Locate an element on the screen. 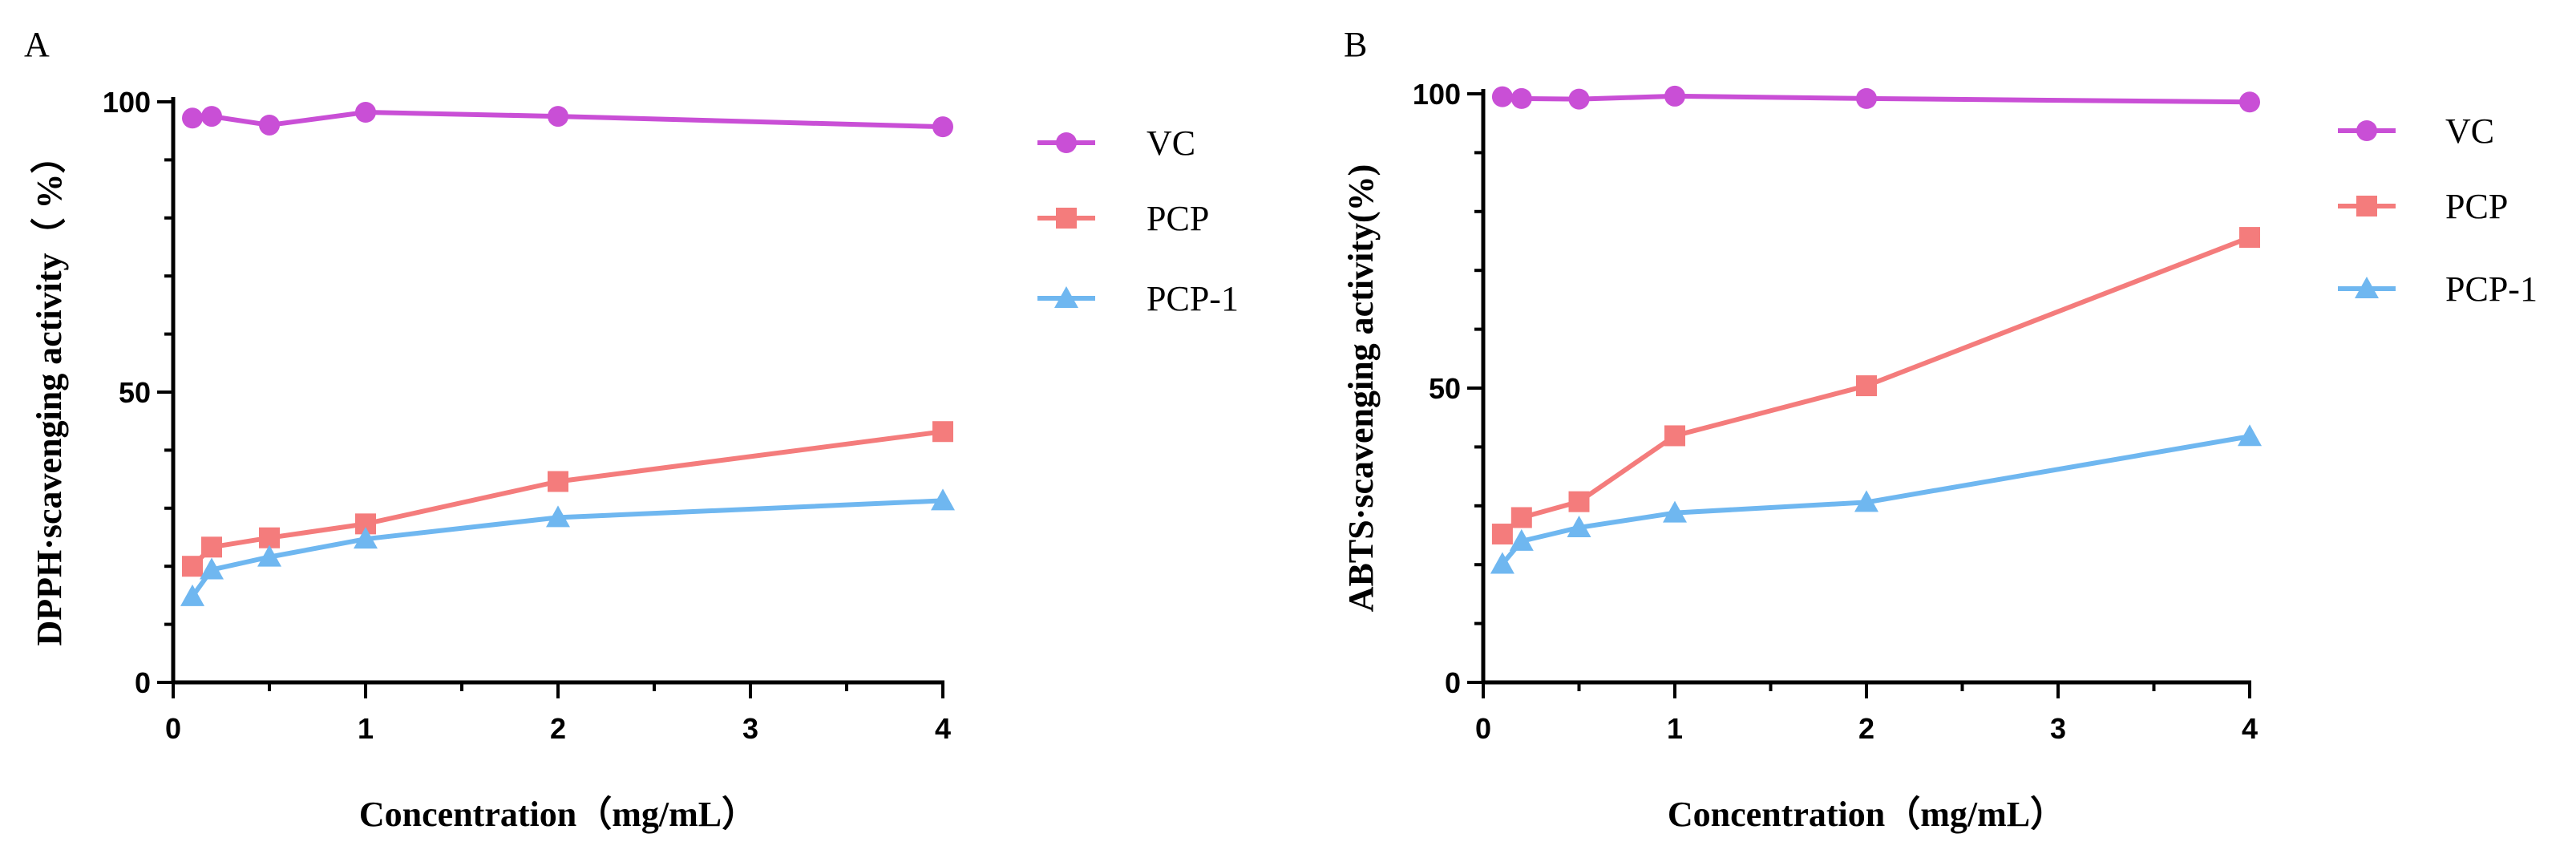  y-axis-title: DPPH·scavenging activity（ %） is located at coordinates (49, 391).